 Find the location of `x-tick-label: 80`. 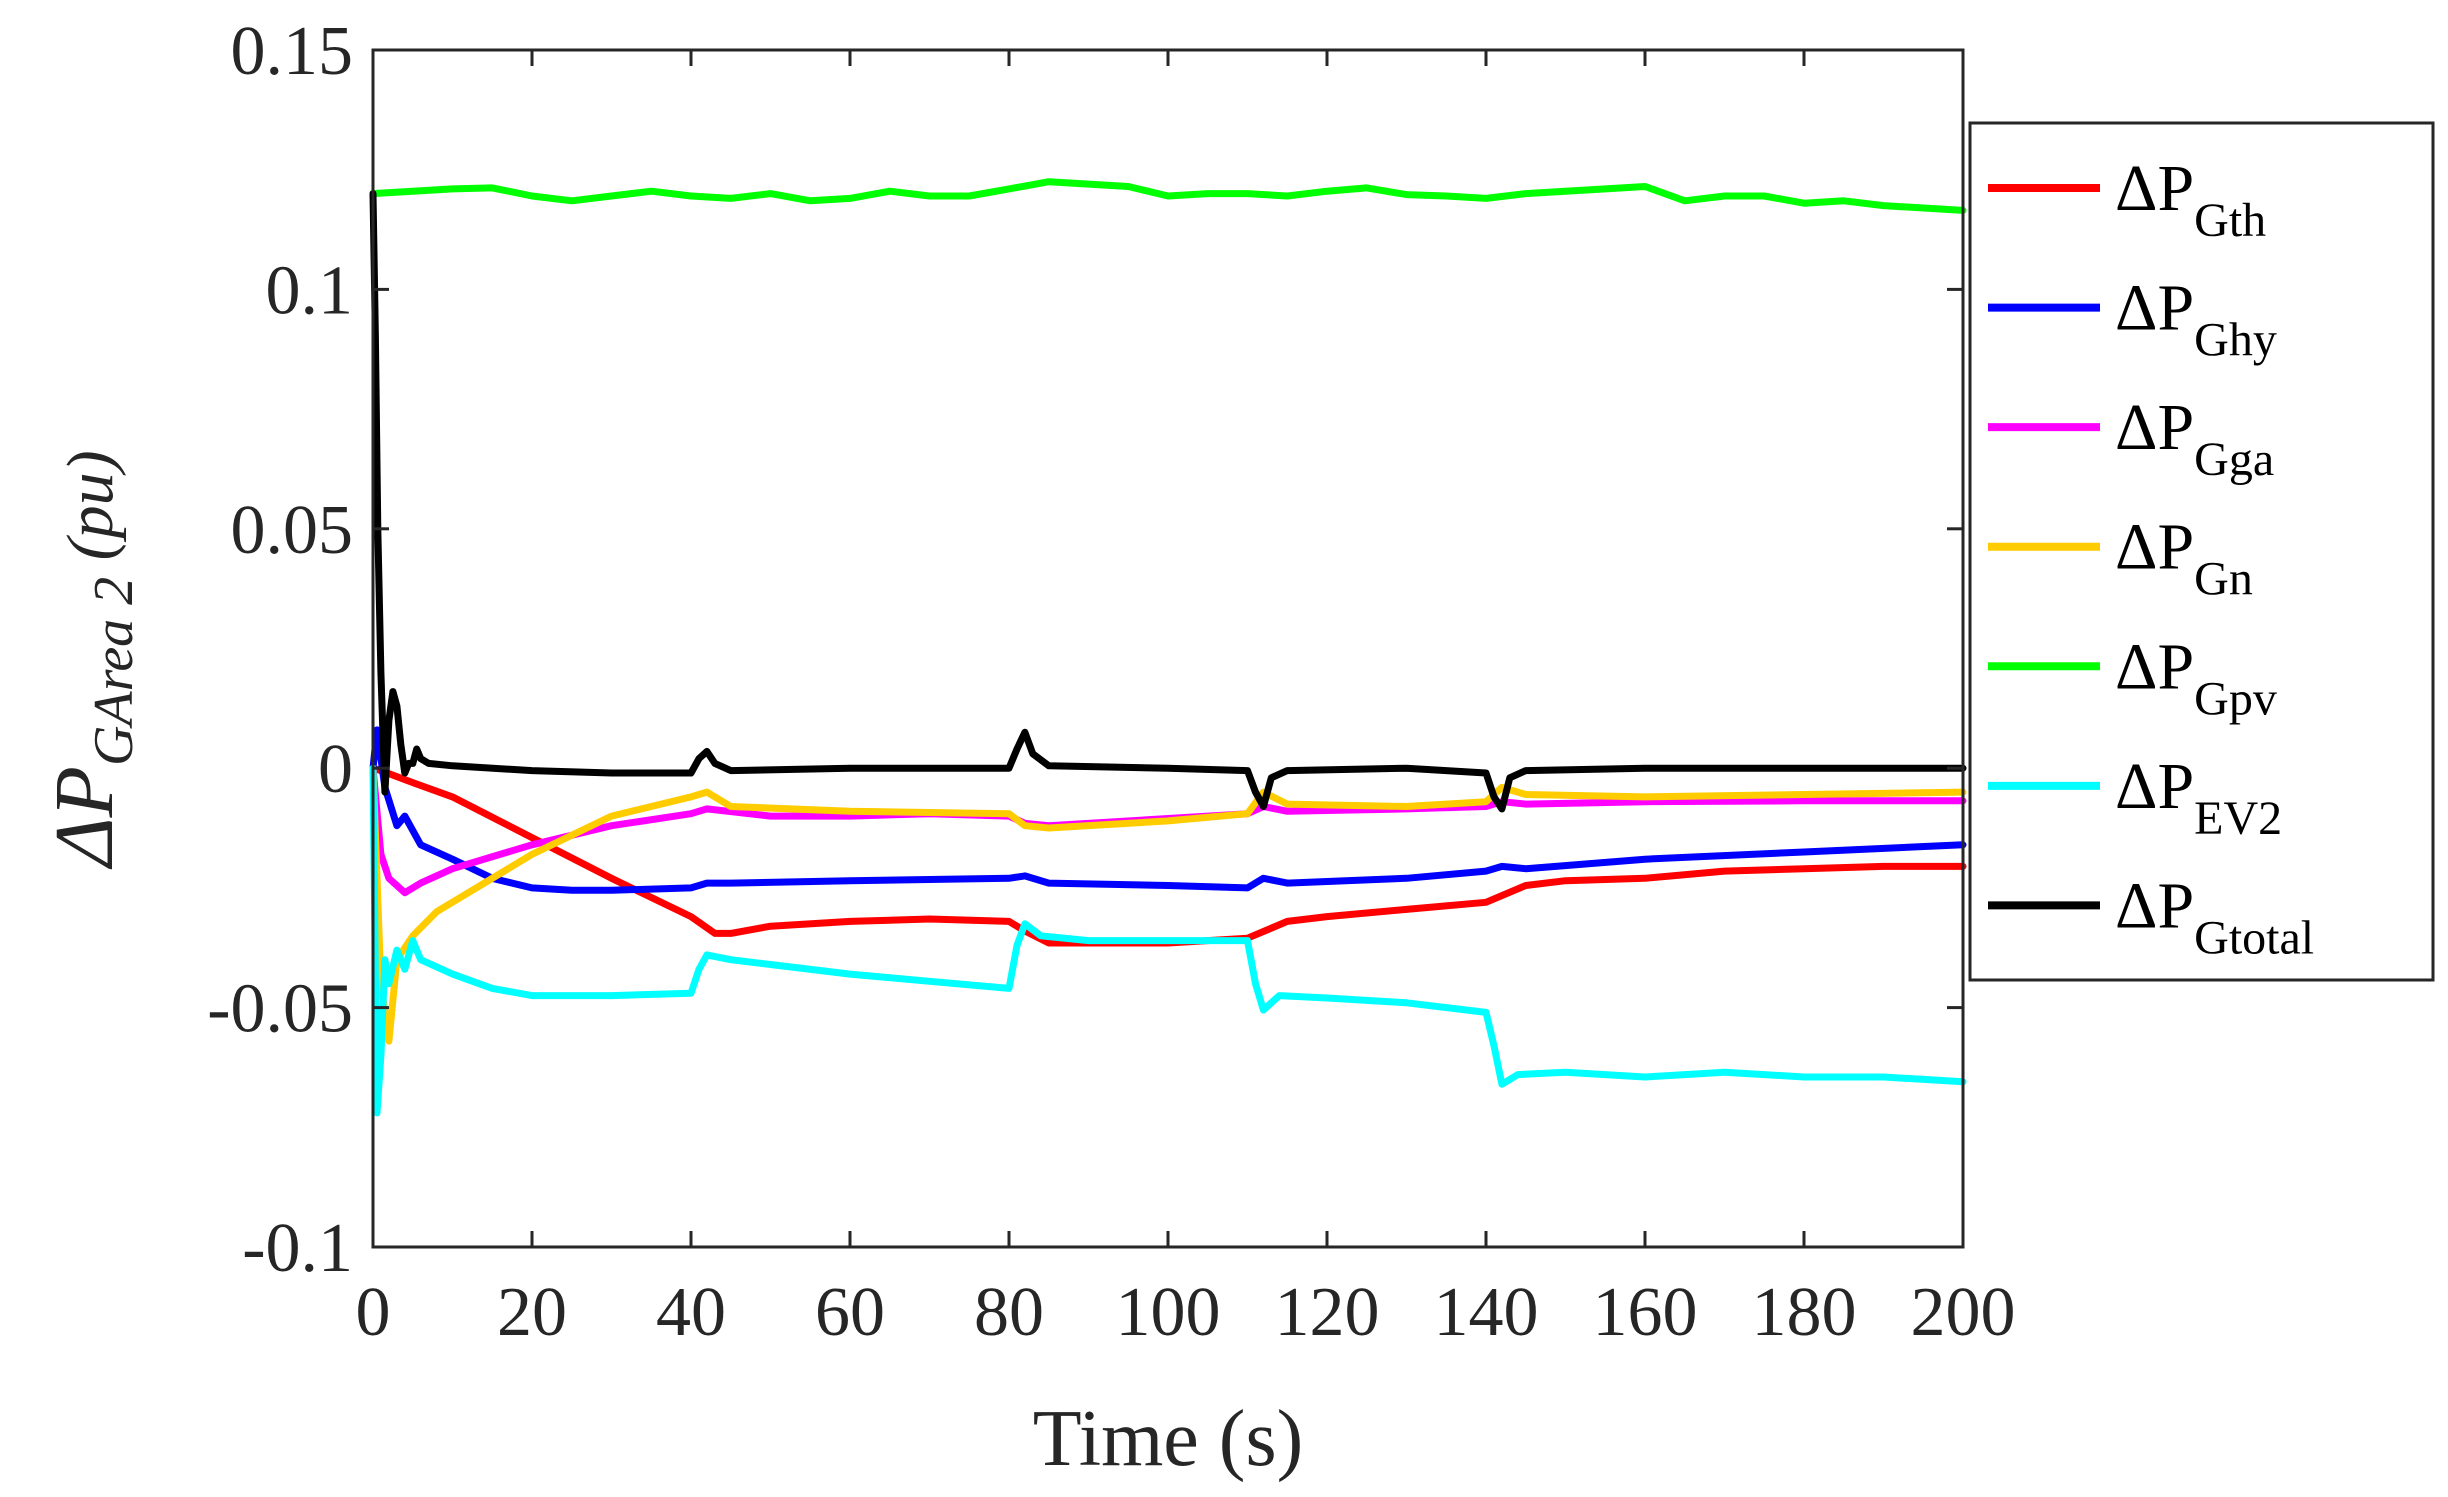

x-tick-label: 80 is located at coordinates (1009, 1312).